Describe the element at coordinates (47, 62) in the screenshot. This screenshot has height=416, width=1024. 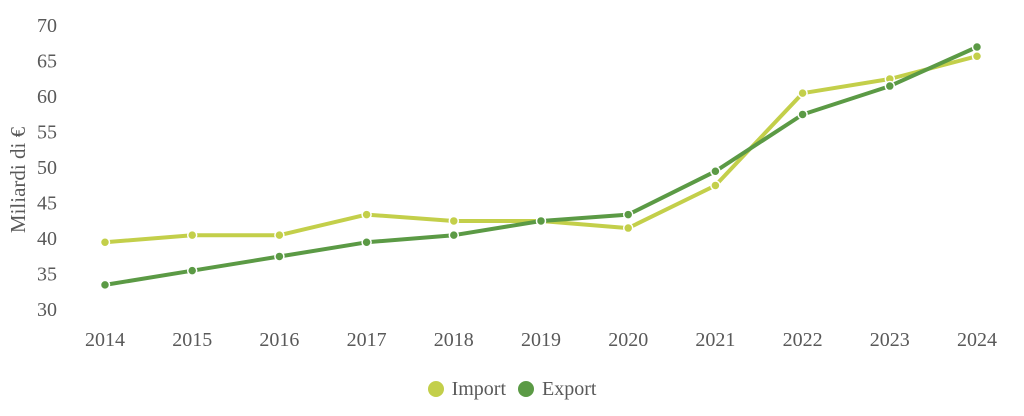
I see `y-tick-label: 65` at that location.